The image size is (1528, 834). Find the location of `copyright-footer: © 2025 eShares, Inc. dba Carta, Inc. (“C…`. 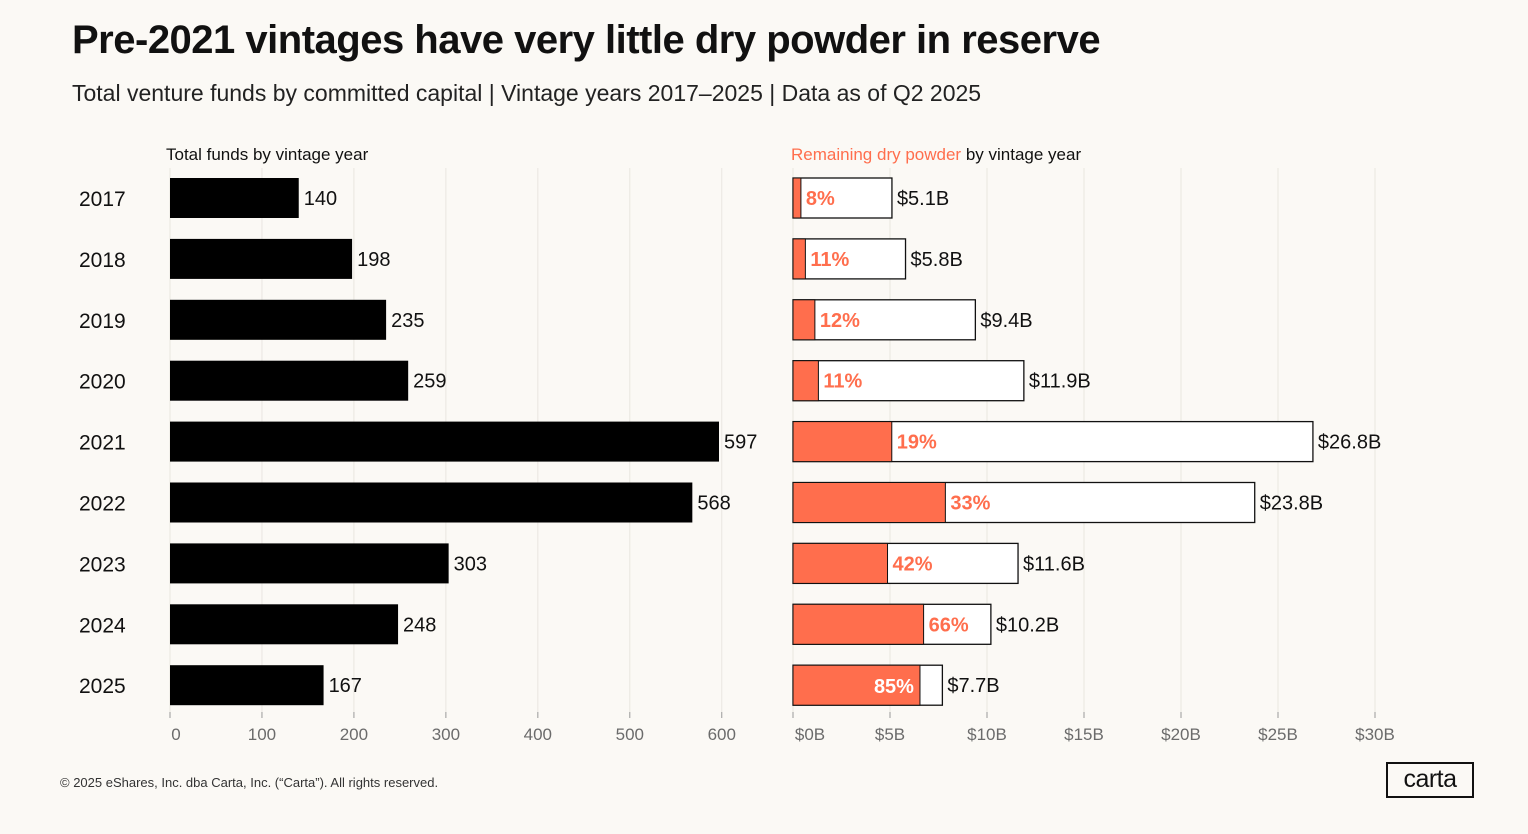

copyright-footer: © 2025 eShares, Inc. dba Carta, Inc. (“C… is located at coordinates (249, 782).